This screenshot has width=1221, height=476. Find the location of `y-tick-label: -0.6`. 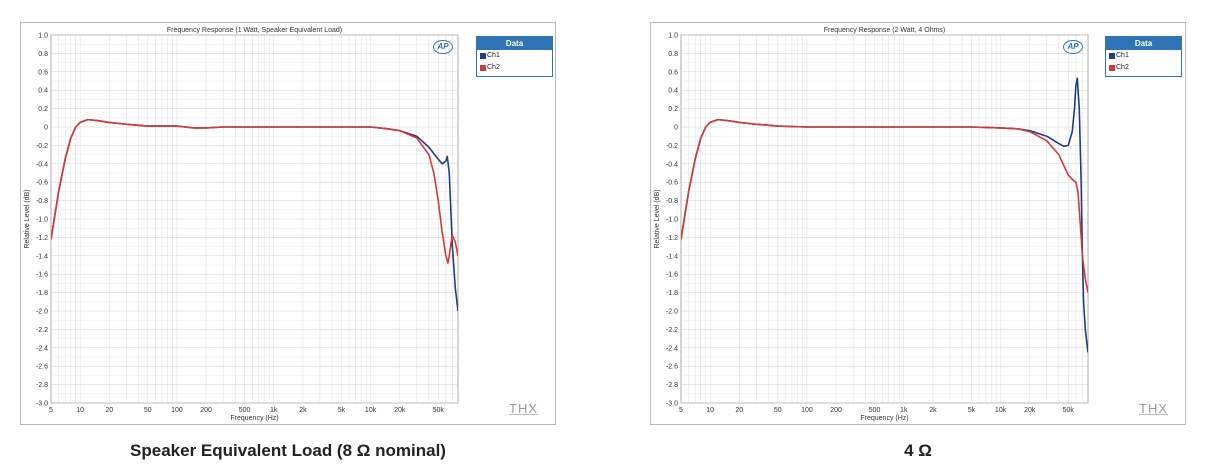

y-tick-label: -0.6 is located at coordinates (42, 183).